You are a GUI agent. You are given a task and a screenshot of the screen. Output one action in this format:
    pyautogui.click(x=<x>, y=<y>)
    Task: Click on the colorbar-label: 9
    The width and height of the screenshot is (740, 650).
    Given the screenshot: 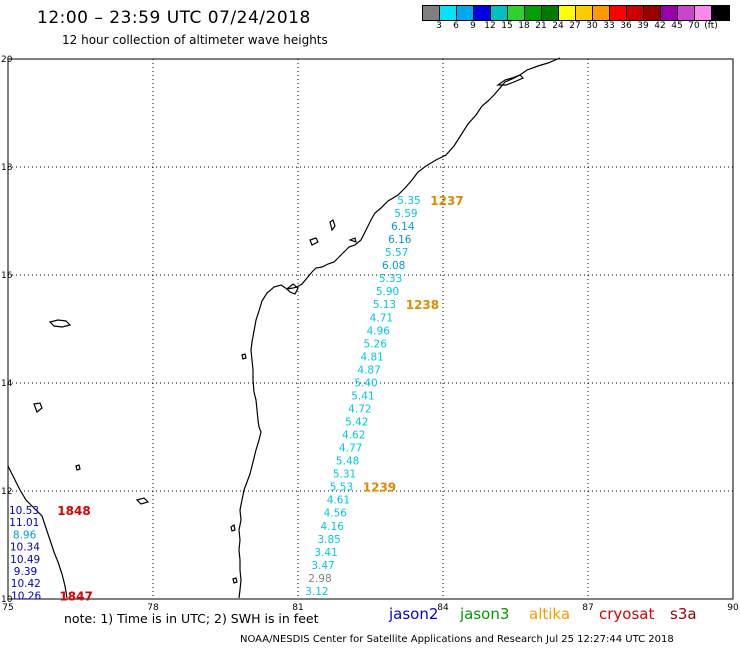 What is the action you would take?
    pyautogui.click(x=473, y=26)
    